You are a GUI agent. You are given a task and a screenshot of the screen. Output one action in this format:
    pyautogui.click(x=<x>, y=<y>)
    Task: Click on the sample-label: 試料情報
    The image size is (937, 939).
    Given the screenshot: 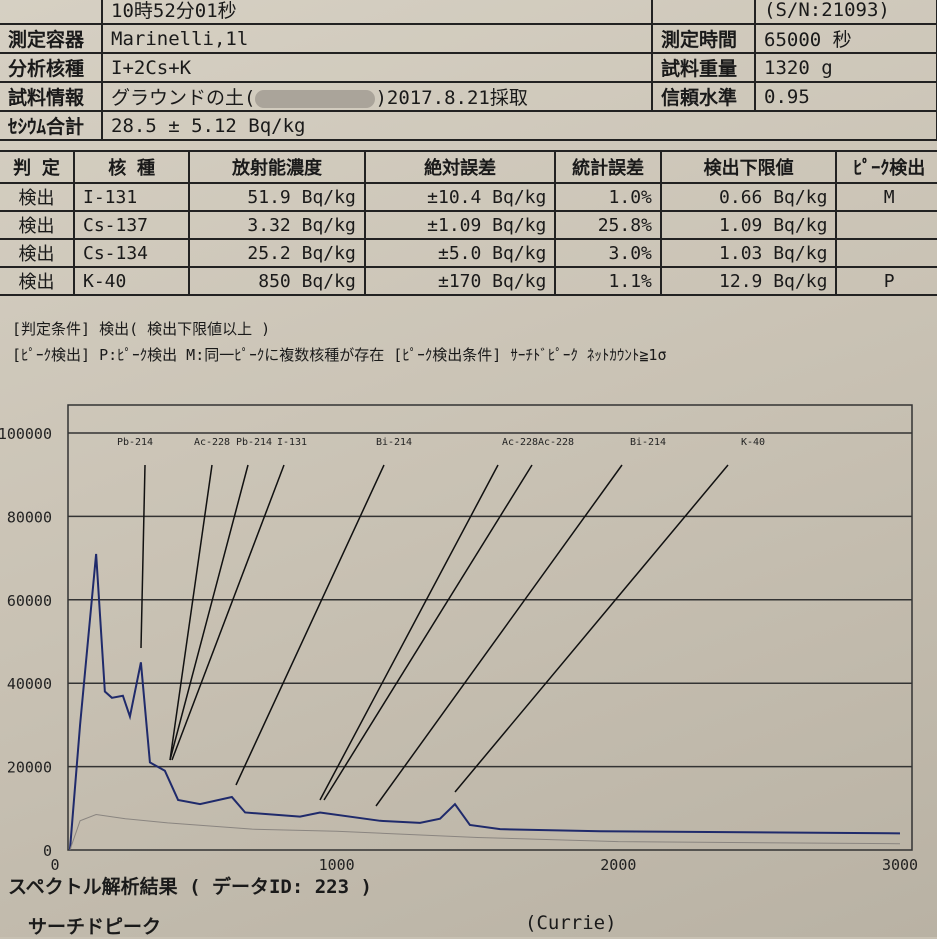 What is the action you would take?
    pyautogui.click(x=51, y=96)
    